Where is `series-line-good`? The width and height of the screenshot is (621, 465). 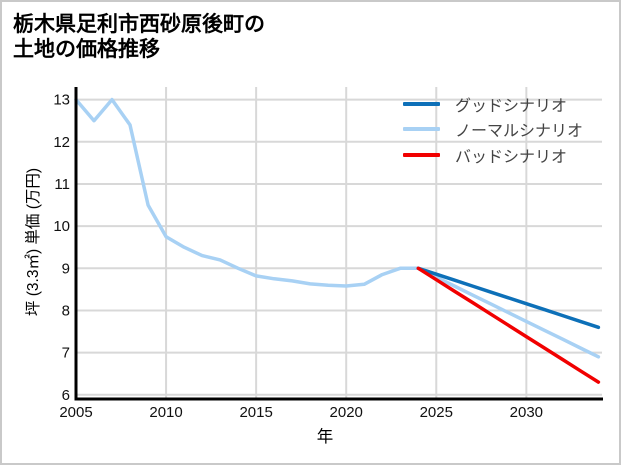 series-line-good is located at coordinates (508, 298).